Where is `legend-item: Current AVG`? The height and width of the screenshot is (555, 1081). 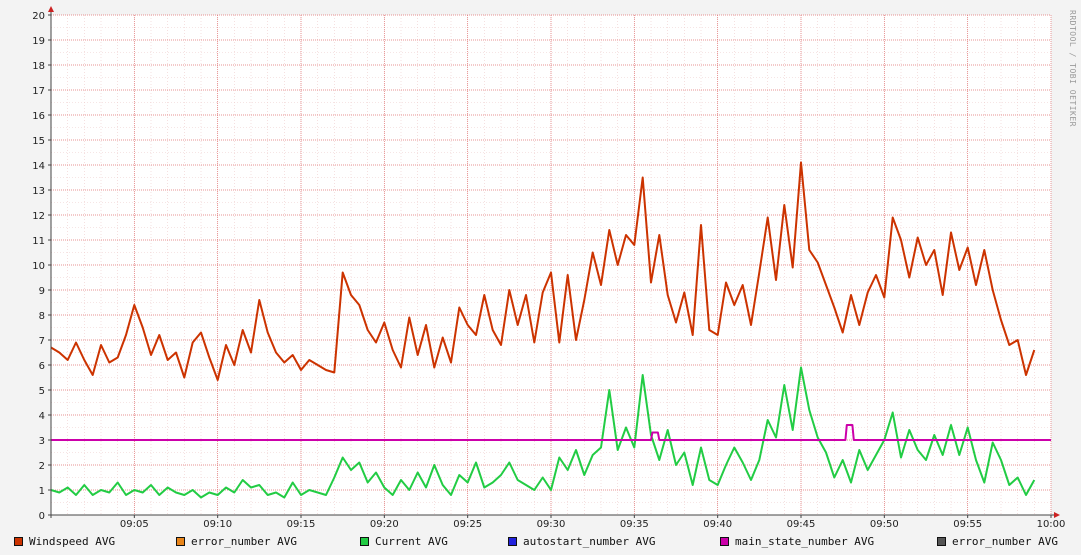 legend-item: Current AVG is located at coordinates (404, 541).